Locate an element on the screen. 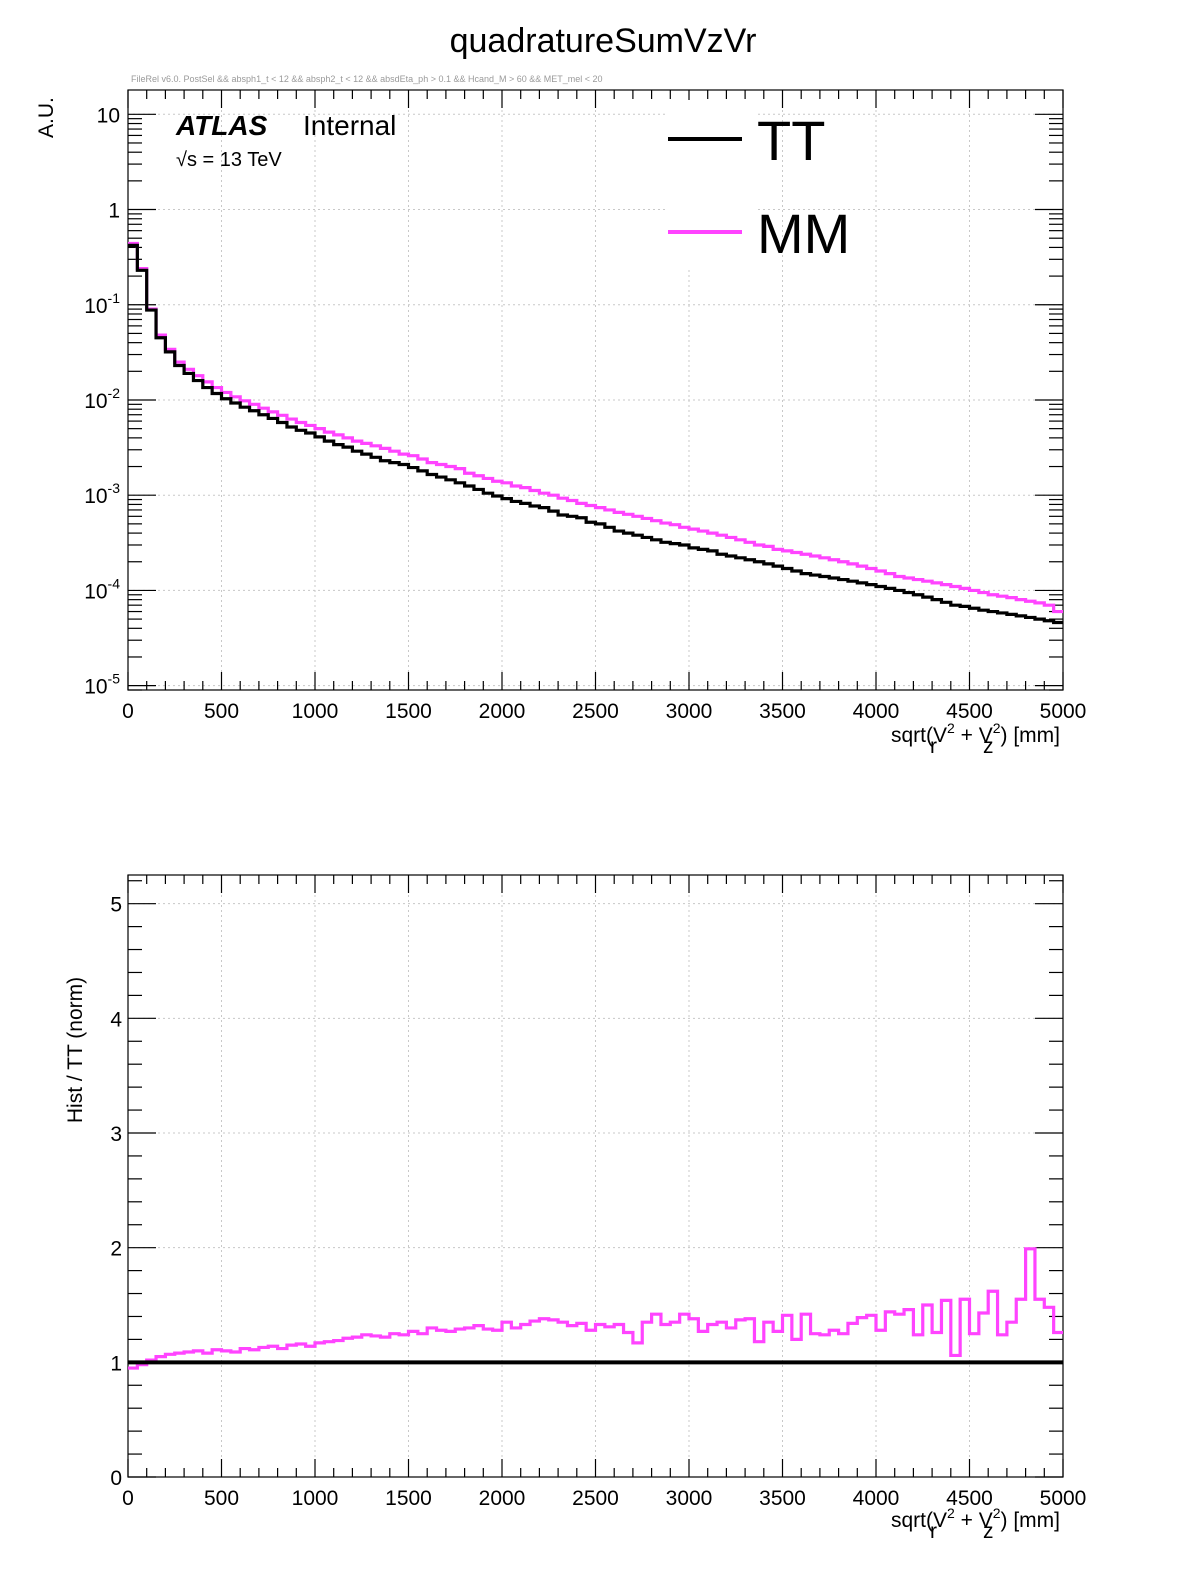  top-y-tick-label: 10⁻¹ is located at coordinates (102, 304).